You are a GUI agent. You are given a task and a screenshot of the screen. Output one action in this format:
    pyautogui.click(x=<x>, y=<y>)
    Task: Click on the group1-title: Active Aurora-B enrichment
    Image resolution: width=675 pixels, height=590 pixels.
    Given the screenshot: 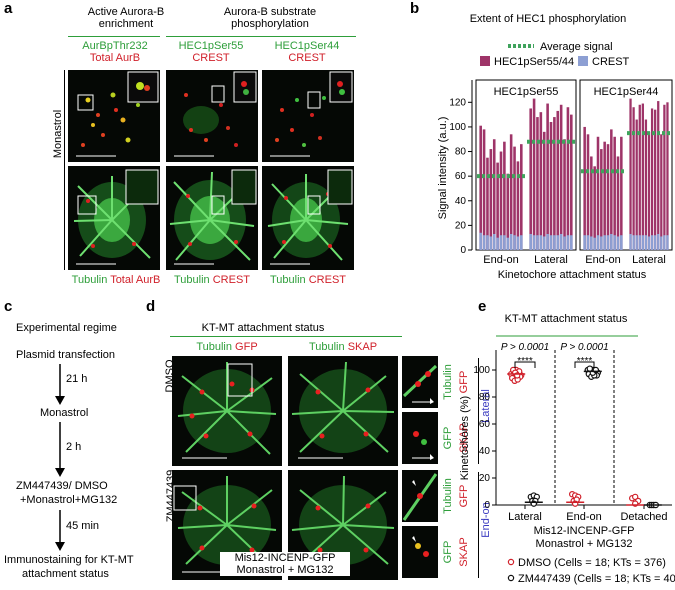 What is the action you would take?
    pyautogui.click(x=126, y=18)
    